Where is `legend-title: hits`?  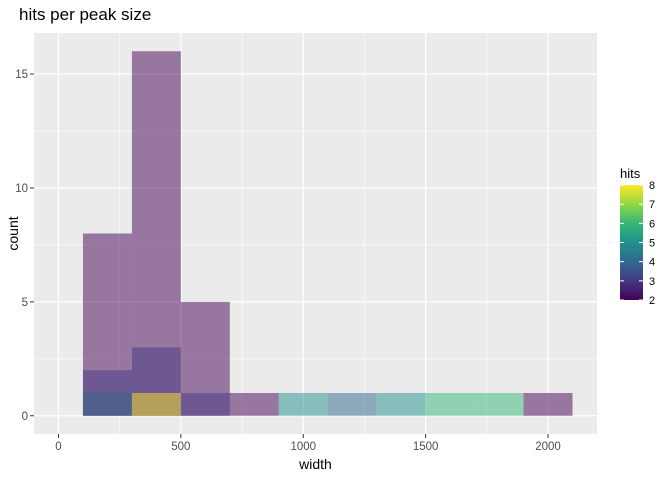 legend-title: hits is located at coordinates (630, 173).